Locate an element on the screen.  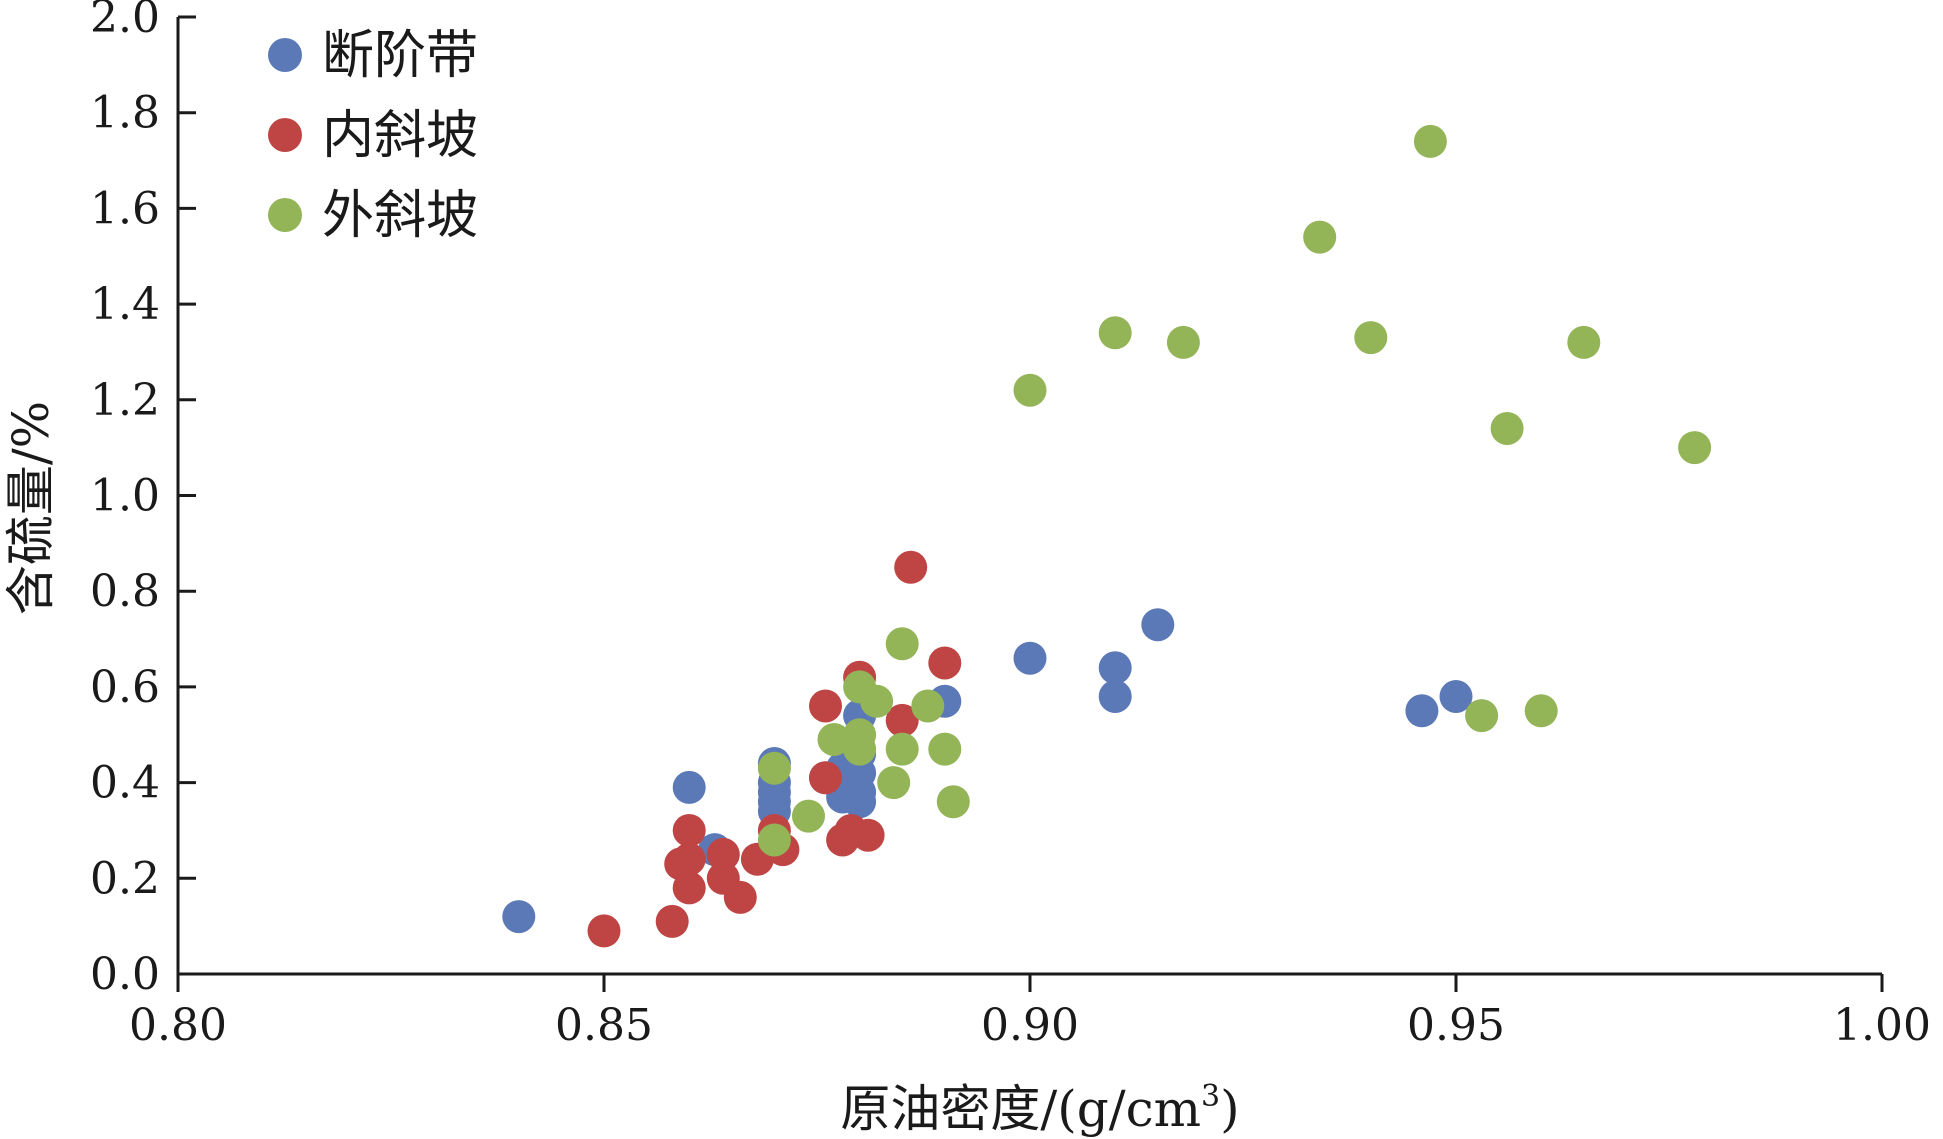
y-tick-label-1: 0.0 is located at coordinates (125, 974).